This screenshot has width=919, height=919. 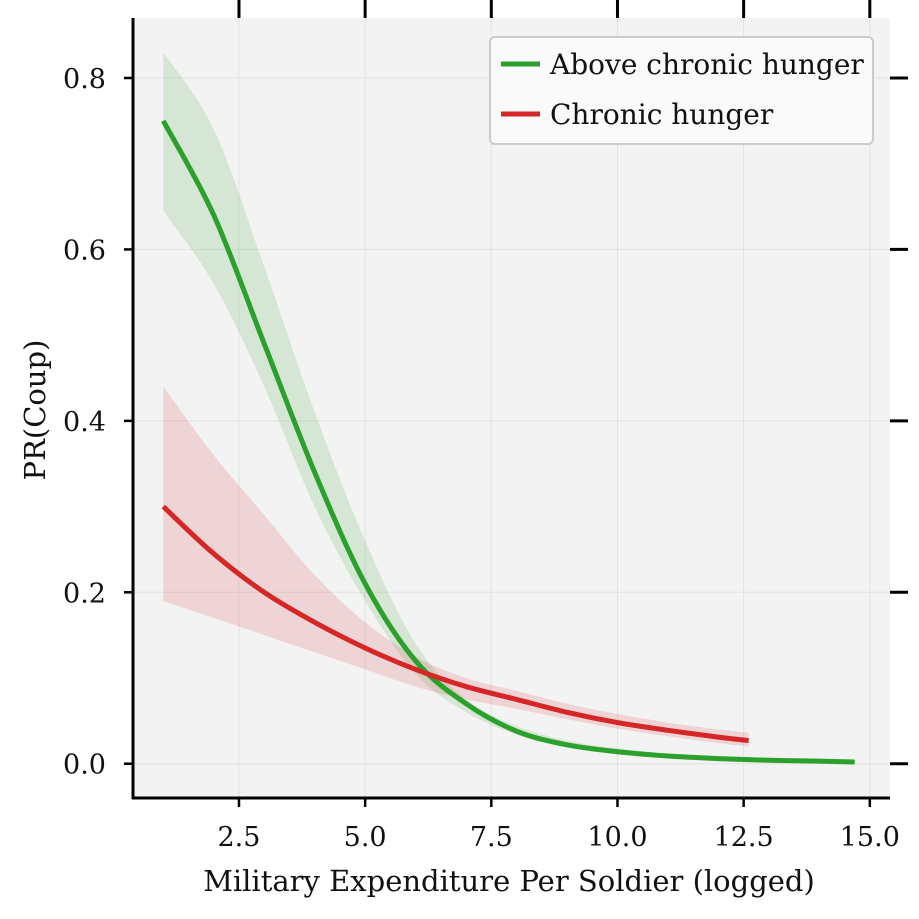 I want to click on legend-box, so click(x=681, y=90).